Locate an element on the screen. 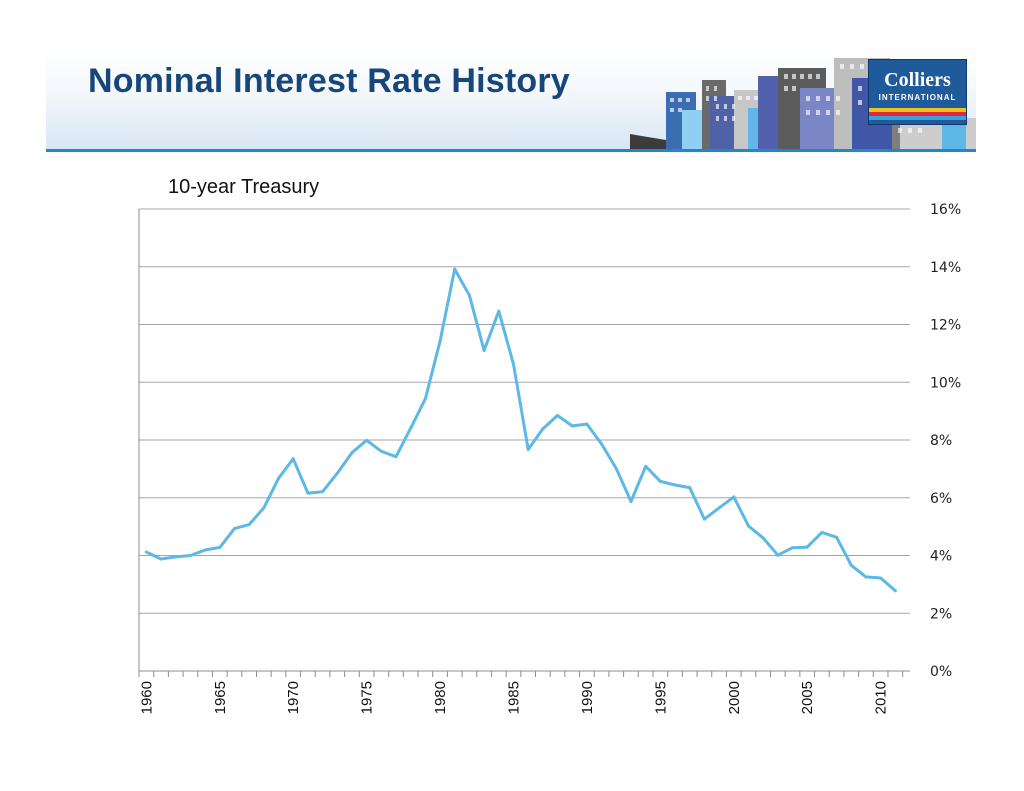 The height and width of the screenshot is (791, 1024). y-tick-label: 0% is located at coordinates (941, 672).